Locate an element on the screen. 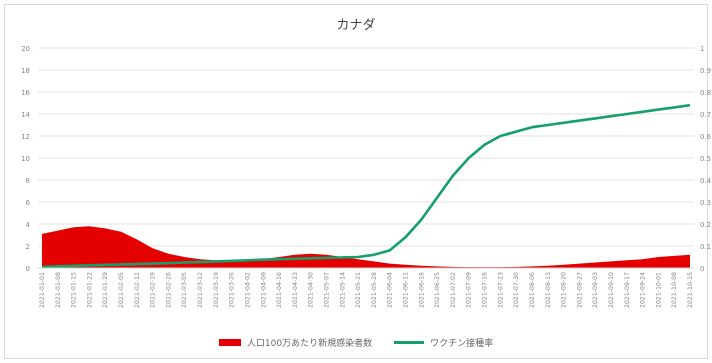 This screenshot has width=712, height=363. y-left-tick-label: 2 is located at coordinates (28, 247).